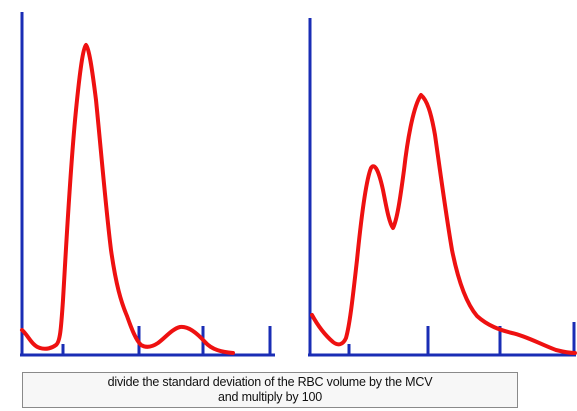 The height and width of the screenshot is (411, 577). Describe the element at coordinates (270, 397) in the screenshot. I see `caption-line-2: and multiply by 100` at that location.